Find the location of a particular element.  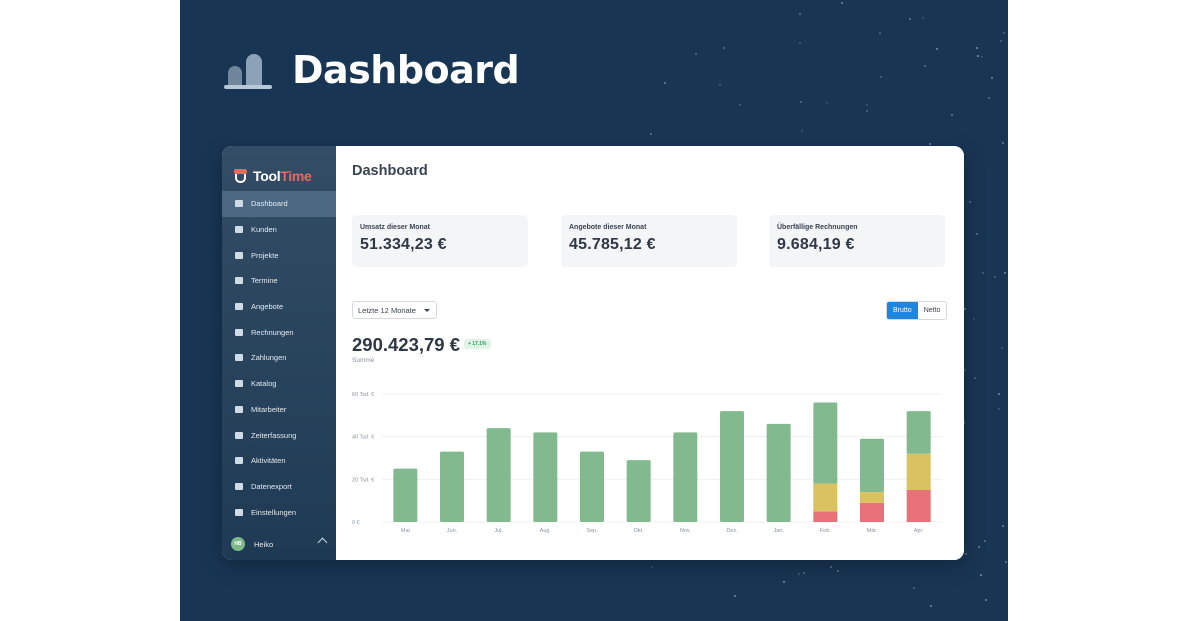

sidebar-item-dashboard: Dashboard is located at coordinates (279, 204).